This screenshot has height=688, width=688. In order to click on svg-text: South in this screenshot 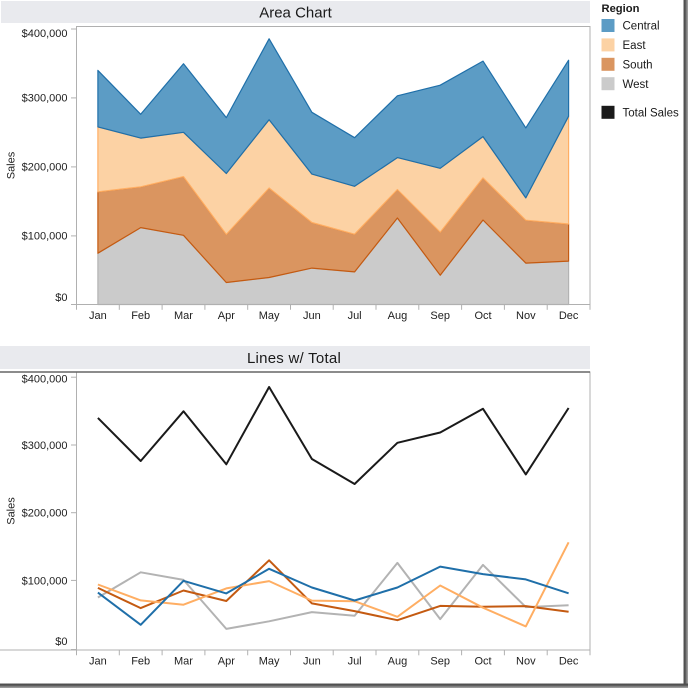, I will do `click(638, 66)`.